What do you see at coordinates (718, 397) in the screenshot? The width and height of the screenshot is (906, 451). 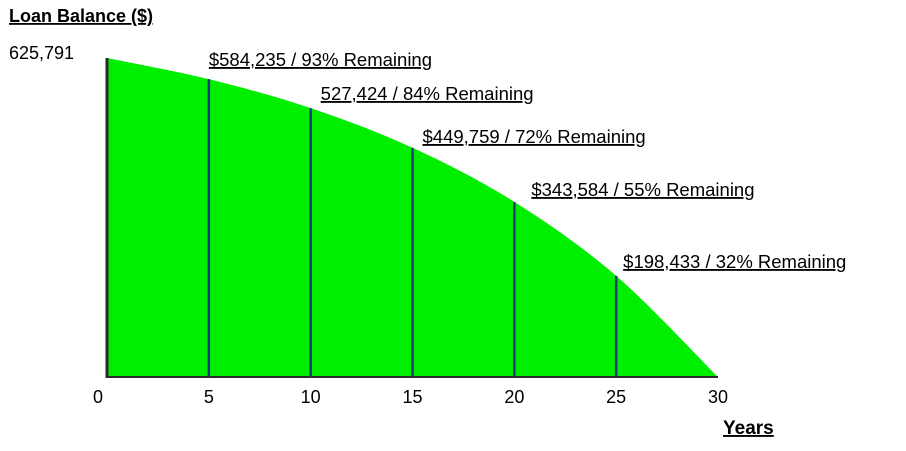 I see `x-tick-label: 30` at bounding box center [718, 397].